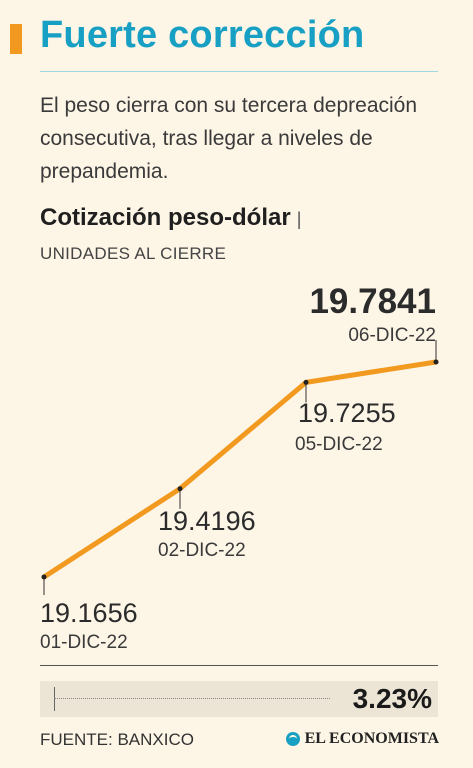  I want to click on source-label: FUENTE: BANXICO, so click(117, 739).